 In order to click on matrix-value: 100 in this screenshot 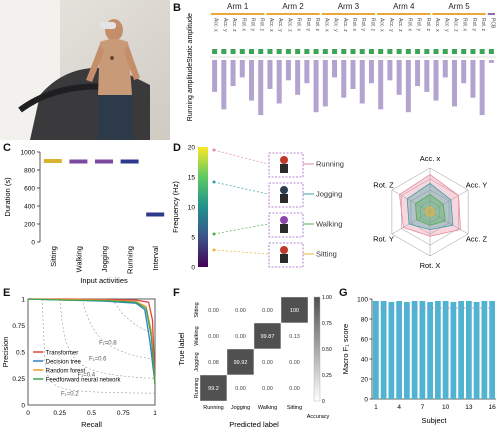, I will do `click(294, 311)`.